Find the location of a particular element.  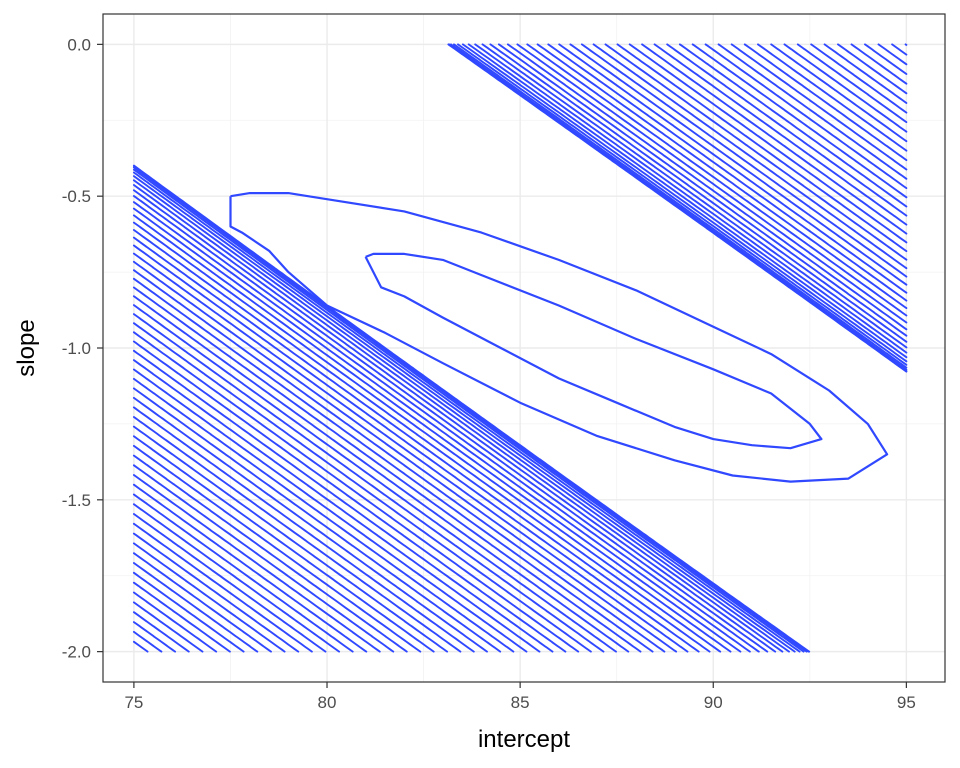

y-axis-ticks: 0.0 -0.5 -1.0 -1.5 -2.0 is located at coordinates (82, 348).